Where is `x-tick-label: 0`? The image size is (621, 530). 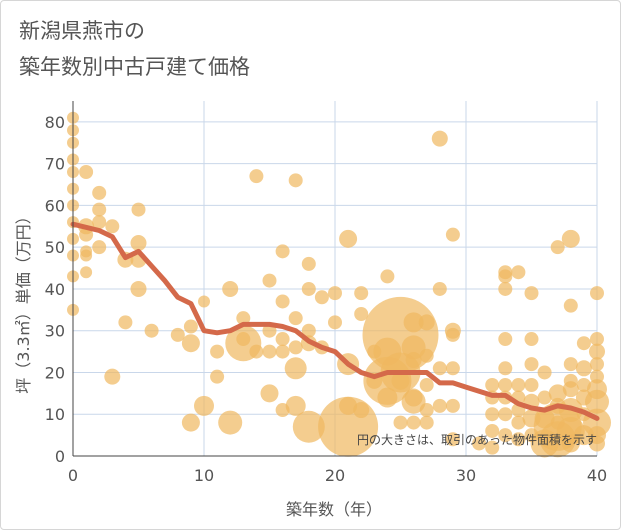 x-tick-label: 0 is located at coordinates (73, 475).